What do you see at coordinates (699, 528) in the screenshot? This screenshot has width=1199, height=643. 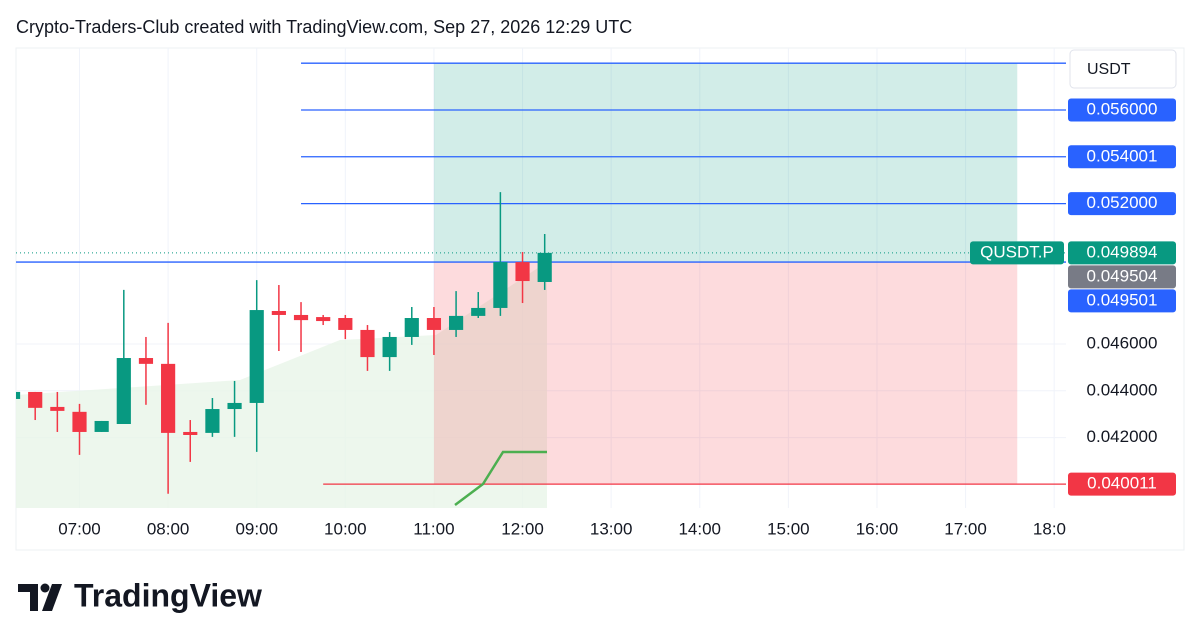 I see `x-tick-label: 14:00` at bounding box center [699, 528].